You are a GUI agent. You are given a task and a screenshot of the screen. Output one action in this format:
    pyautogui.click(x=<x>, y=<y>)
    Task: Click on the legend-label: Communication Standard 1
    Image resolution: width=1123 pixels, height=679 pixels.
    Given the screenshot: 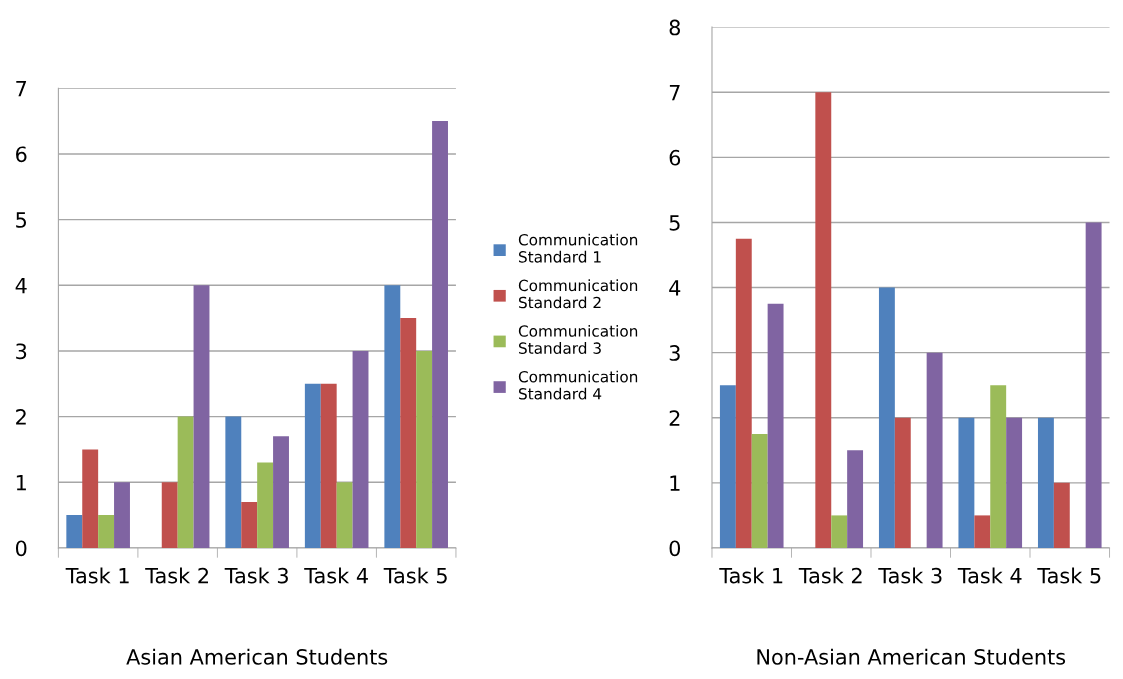 What is the action you would take?
    pyautogui.click(x=578, y=248)
    